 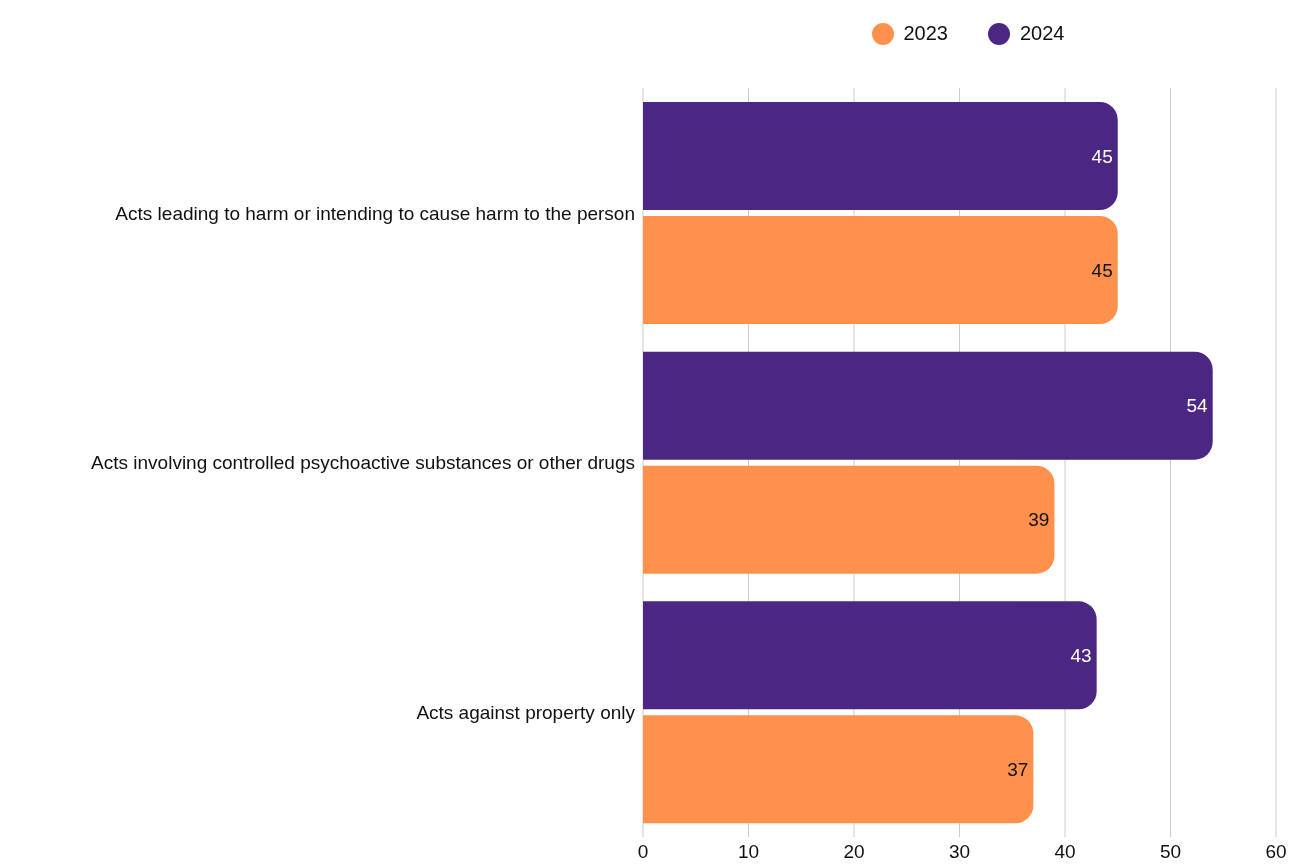 I want to click on legend-label: 2023, so click(x=925, y=33).